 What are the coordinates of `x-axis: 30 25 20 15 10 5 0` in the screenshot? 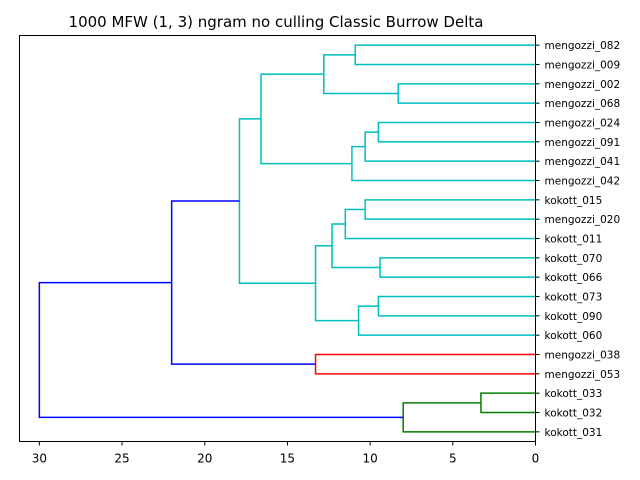 It's located at (286, 453).